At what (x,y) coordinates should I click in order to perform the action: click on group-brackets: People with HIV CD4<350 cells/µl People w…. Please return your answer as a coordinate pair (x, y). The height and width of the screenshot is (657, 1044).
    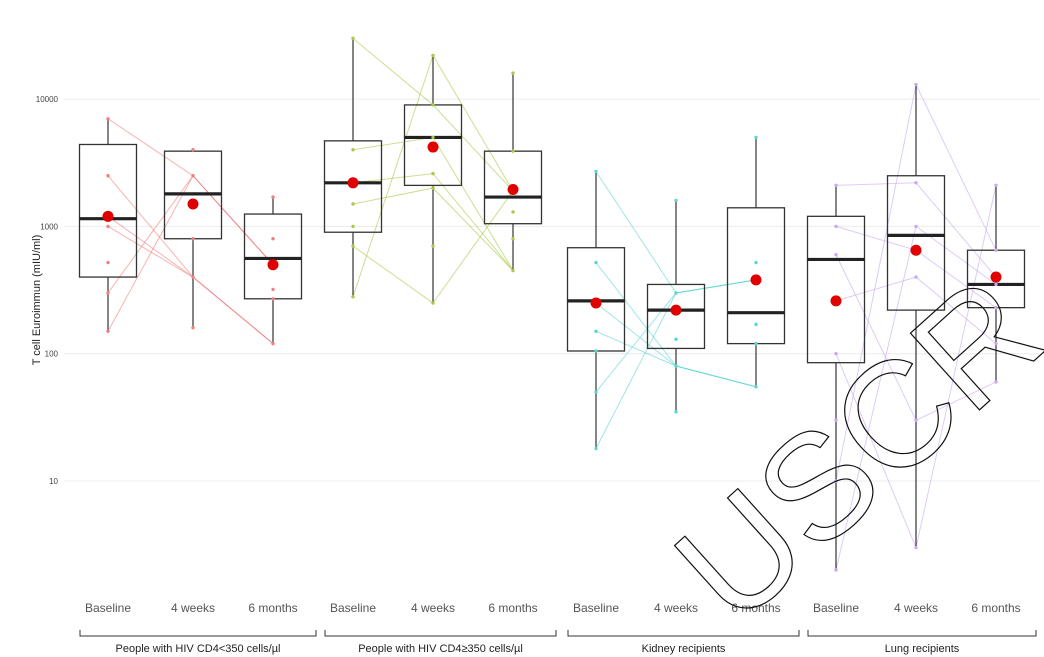
    Looking at the image, I should click on (558, 642).